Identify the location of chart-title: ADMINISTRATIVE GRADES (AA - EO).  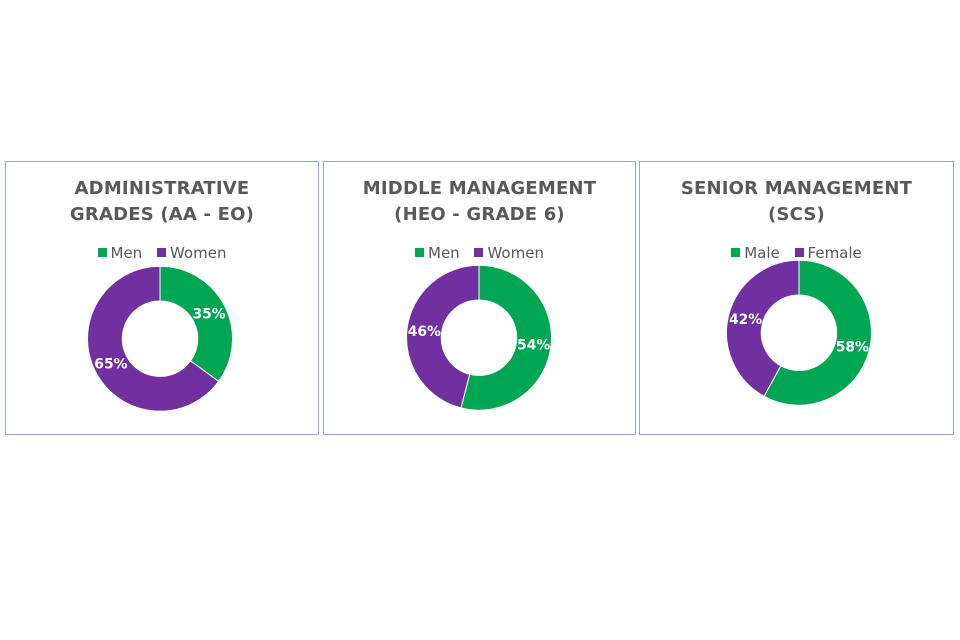
(162, 202).